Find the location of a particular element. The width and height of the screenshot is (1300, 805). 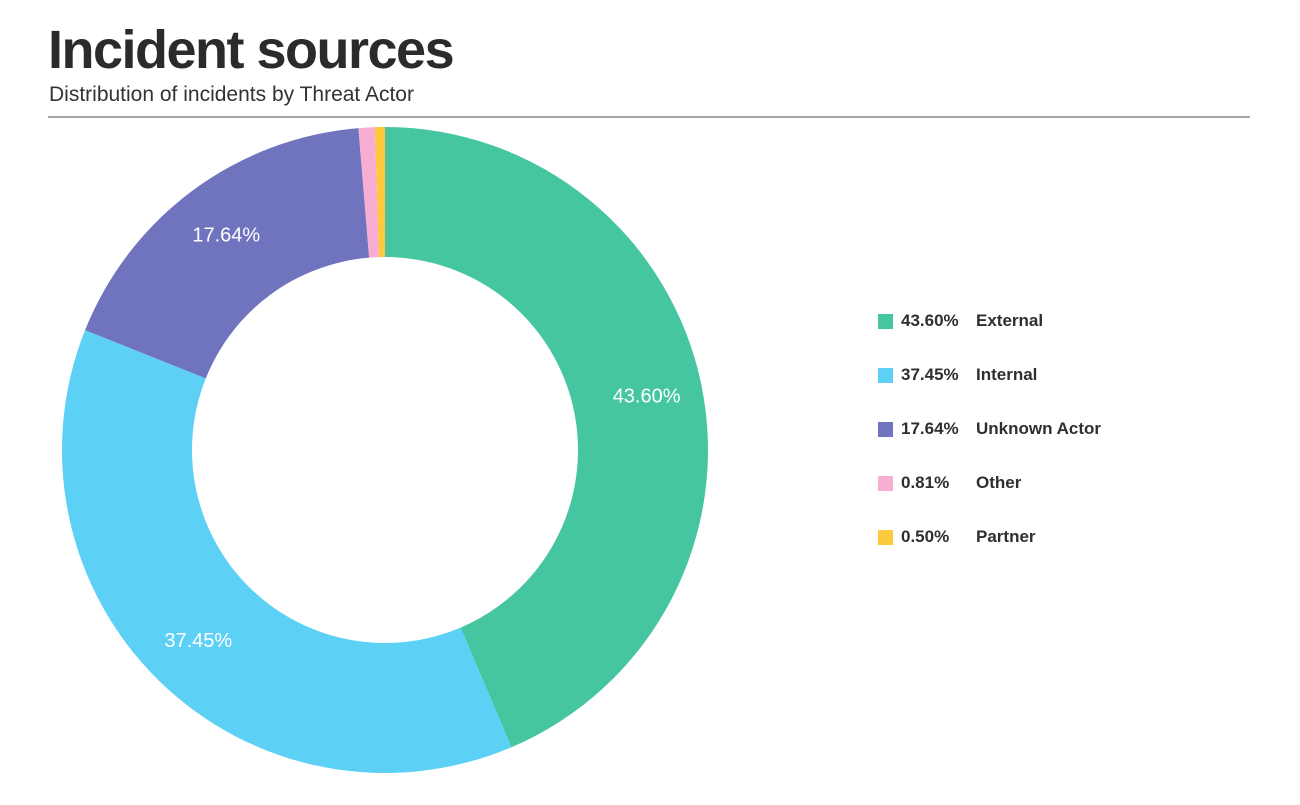

legend-swatch-other is located at coordinates (885, 483).